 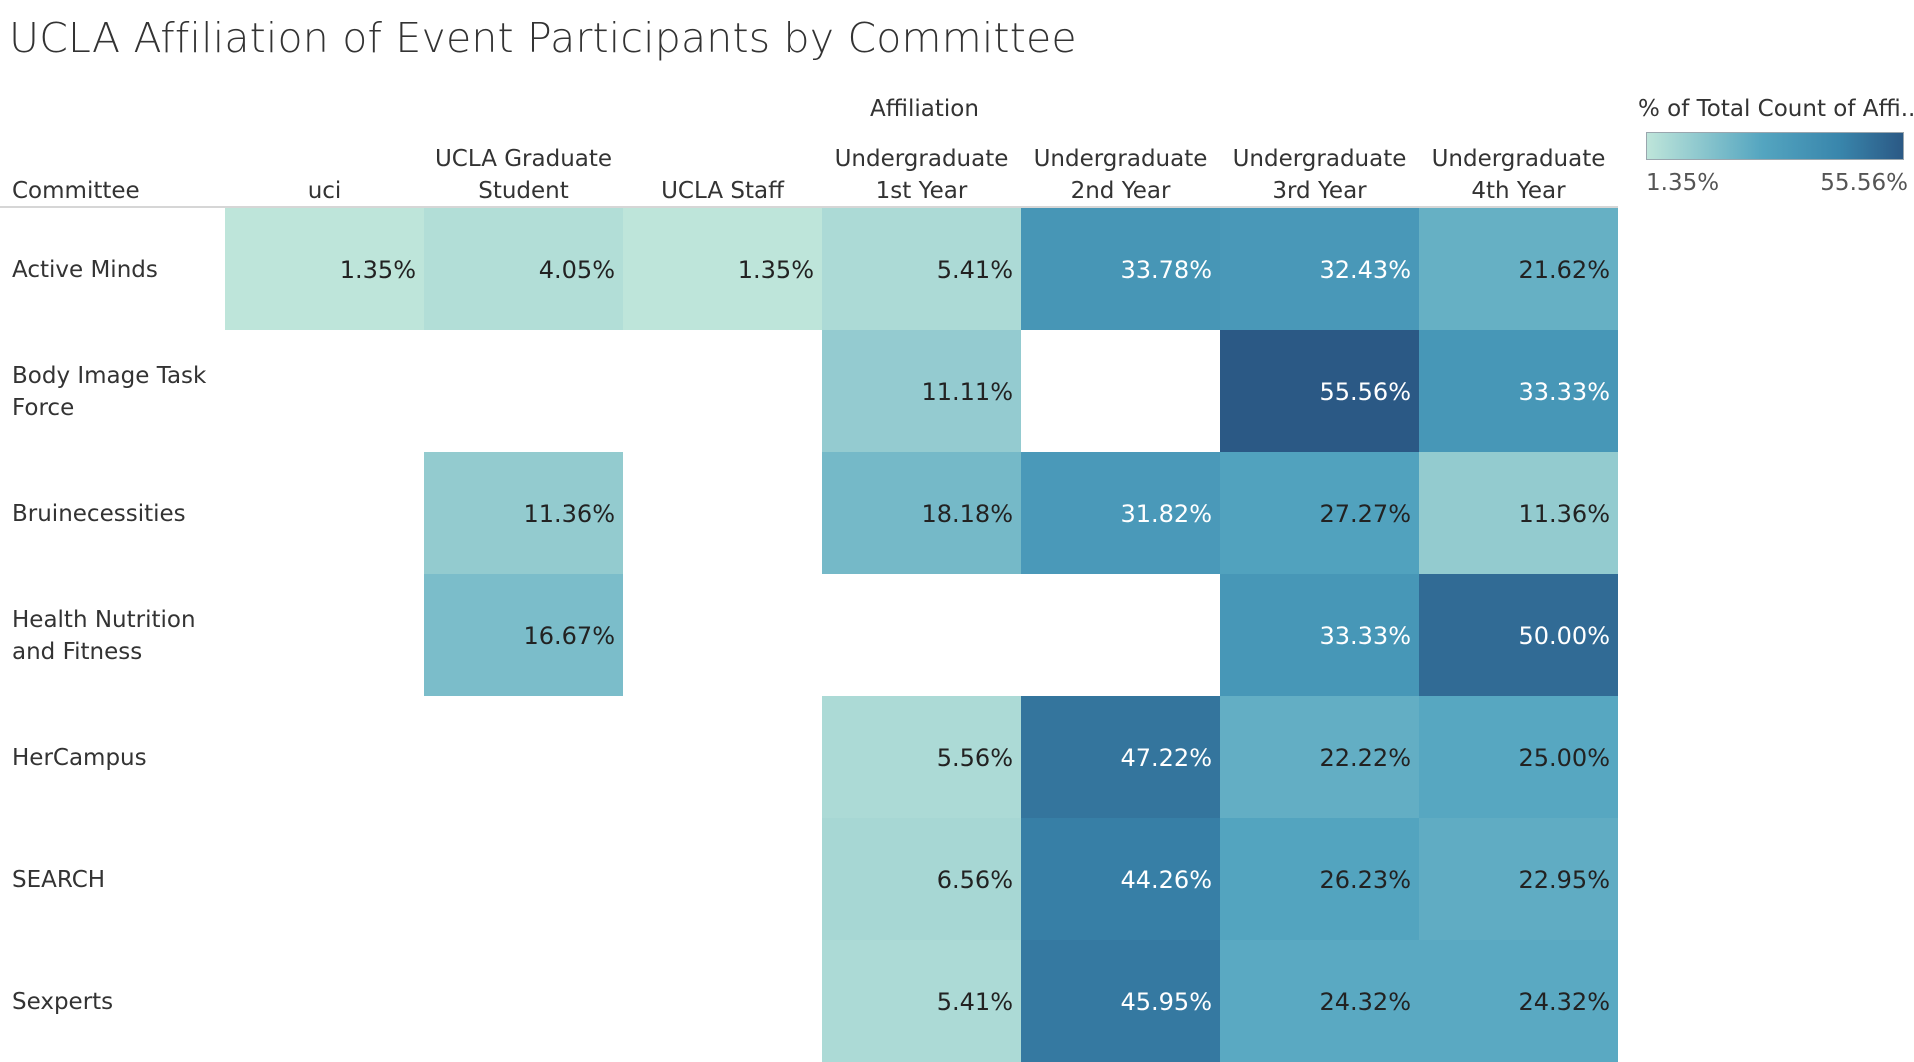 I want to click on legend-min-label: 1.35%, so click(x=1683, y=183).